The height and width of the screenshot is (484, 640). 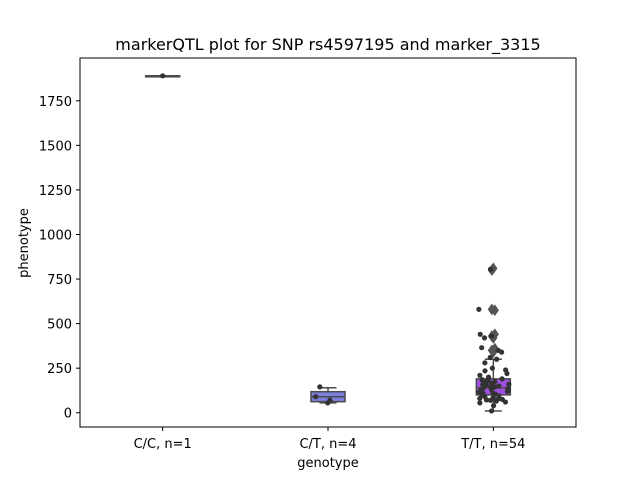 What do you see at coordinates (59, 325) in the screenshot?
I see `y-tick-label: 500` at bounding box center [59, 325].